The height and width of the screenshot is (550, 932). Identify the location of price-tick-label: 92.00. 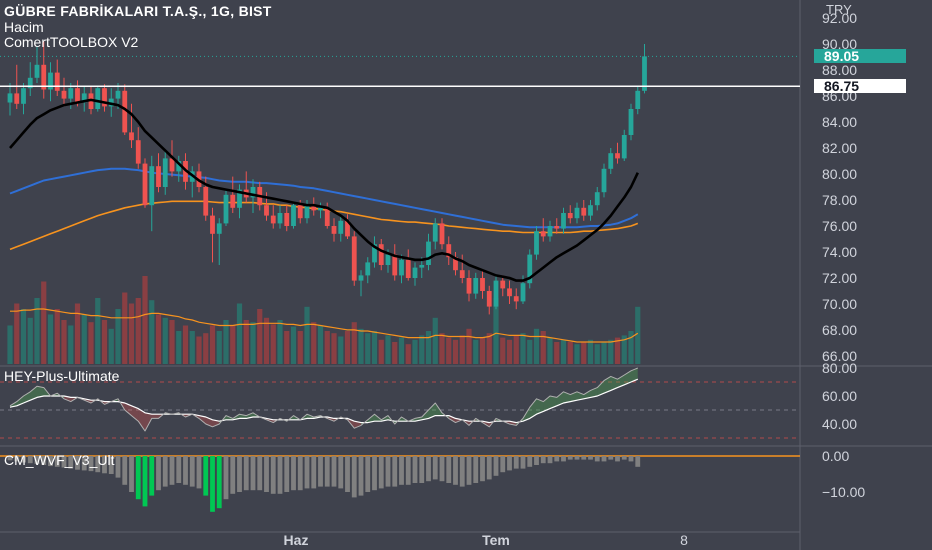
(839, 18).